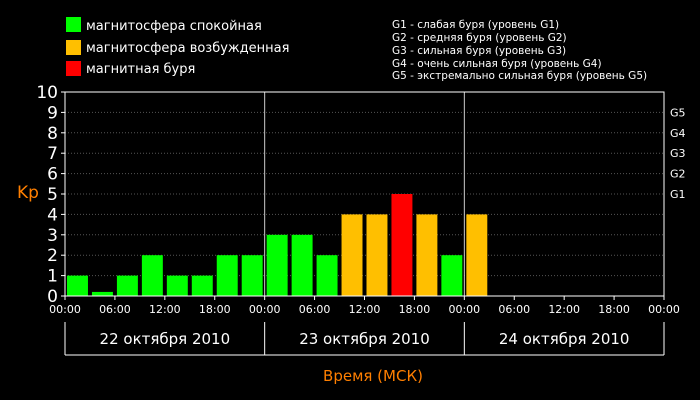 This screenshot has width=700, height=400. What do you see at coordinates (73, 47) in the screenshot?
I see `legend-disturbed-swatch` at bounding box center [73, 47].